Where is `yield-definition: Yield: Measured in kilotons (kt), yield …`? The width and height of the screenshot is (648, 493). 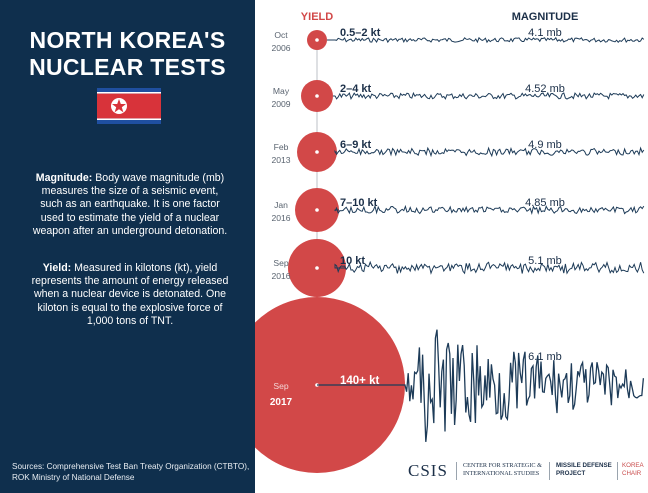 yield-definition: Yield: Measured in kilotons (kt), yield … is located at coordinates (130, 295).